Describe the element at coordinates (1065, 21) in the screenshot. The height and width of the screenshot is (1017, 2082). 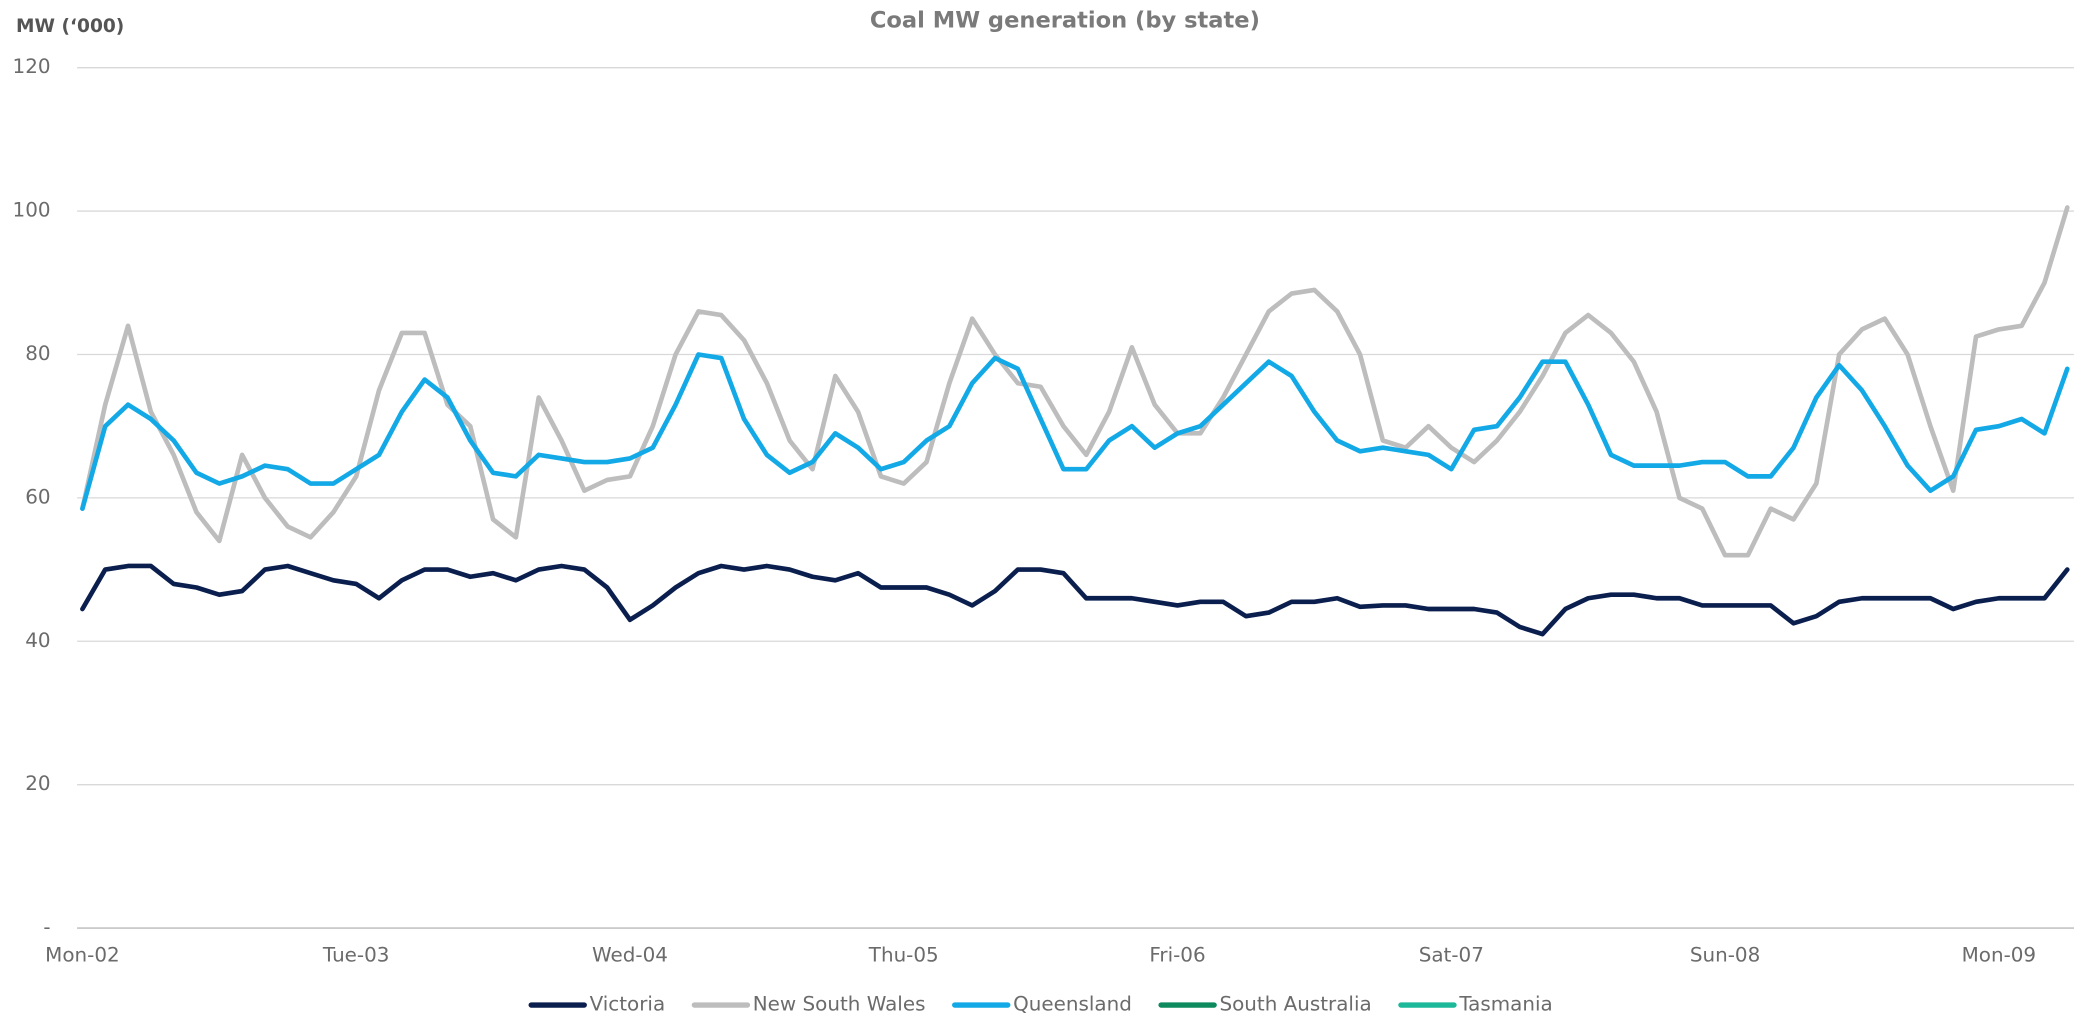
I see `chart-title: Coal MW generation (by state)` at that location.